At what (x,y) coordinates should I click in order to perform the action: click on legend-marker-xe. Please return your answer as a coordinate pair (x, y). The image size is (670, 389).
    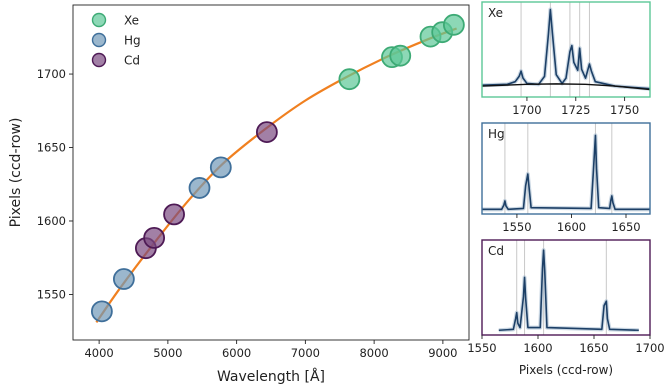
    Looking at the image, I should click on (99, 20).